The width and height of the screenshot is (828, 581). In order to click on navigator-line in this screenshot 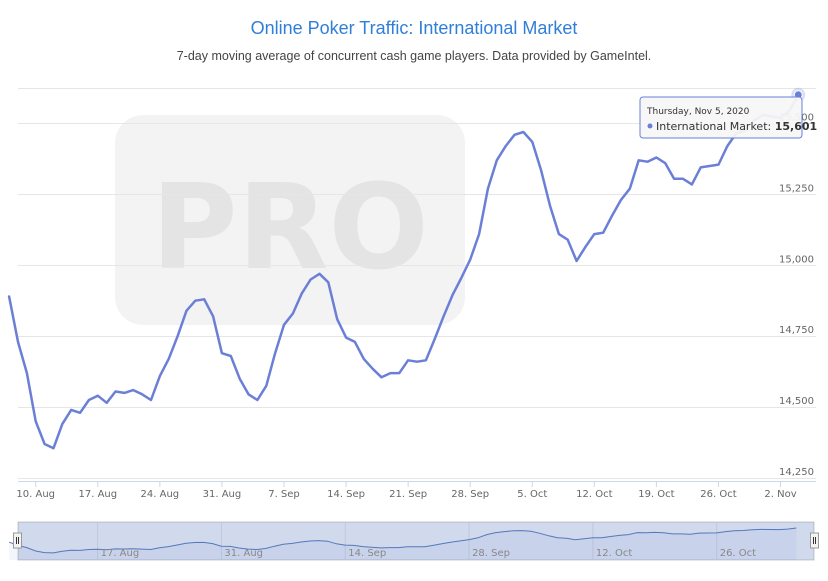, I will do `click(403, 540)`.